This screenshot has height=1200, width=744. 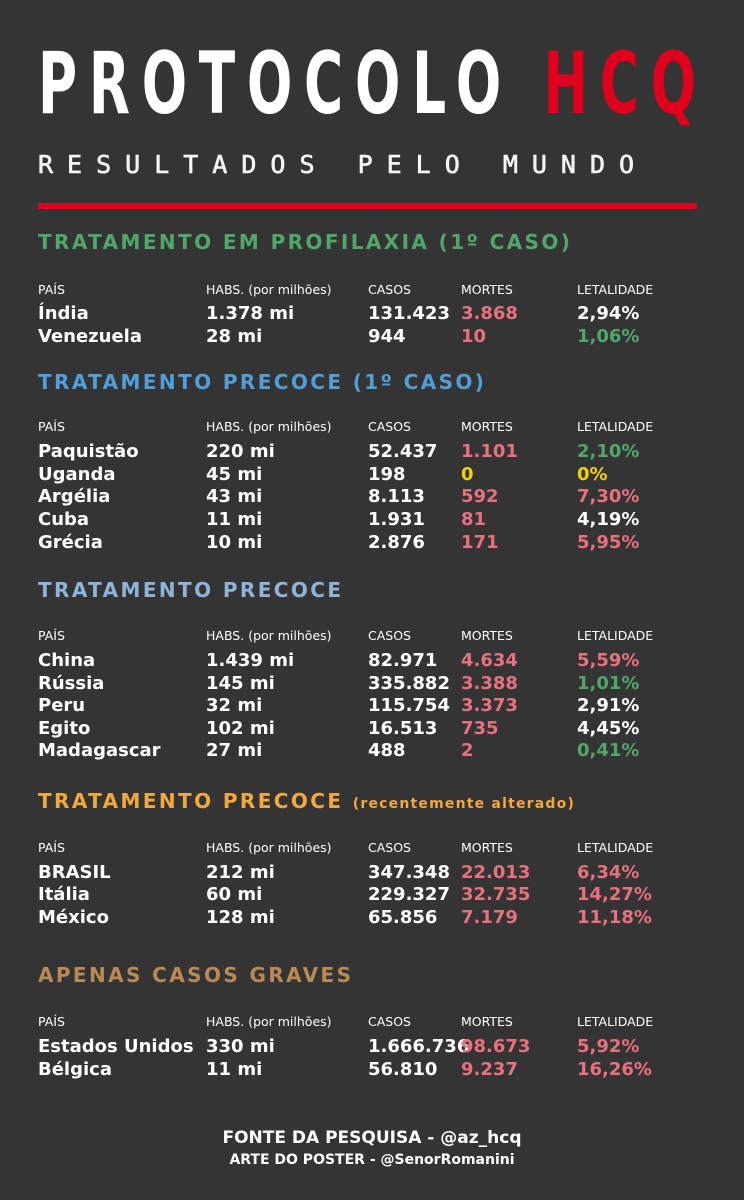 I want to click on footer-art-credit: ARTE DO POSTER - @SenorRomanini, so click(x=372, y=1160).